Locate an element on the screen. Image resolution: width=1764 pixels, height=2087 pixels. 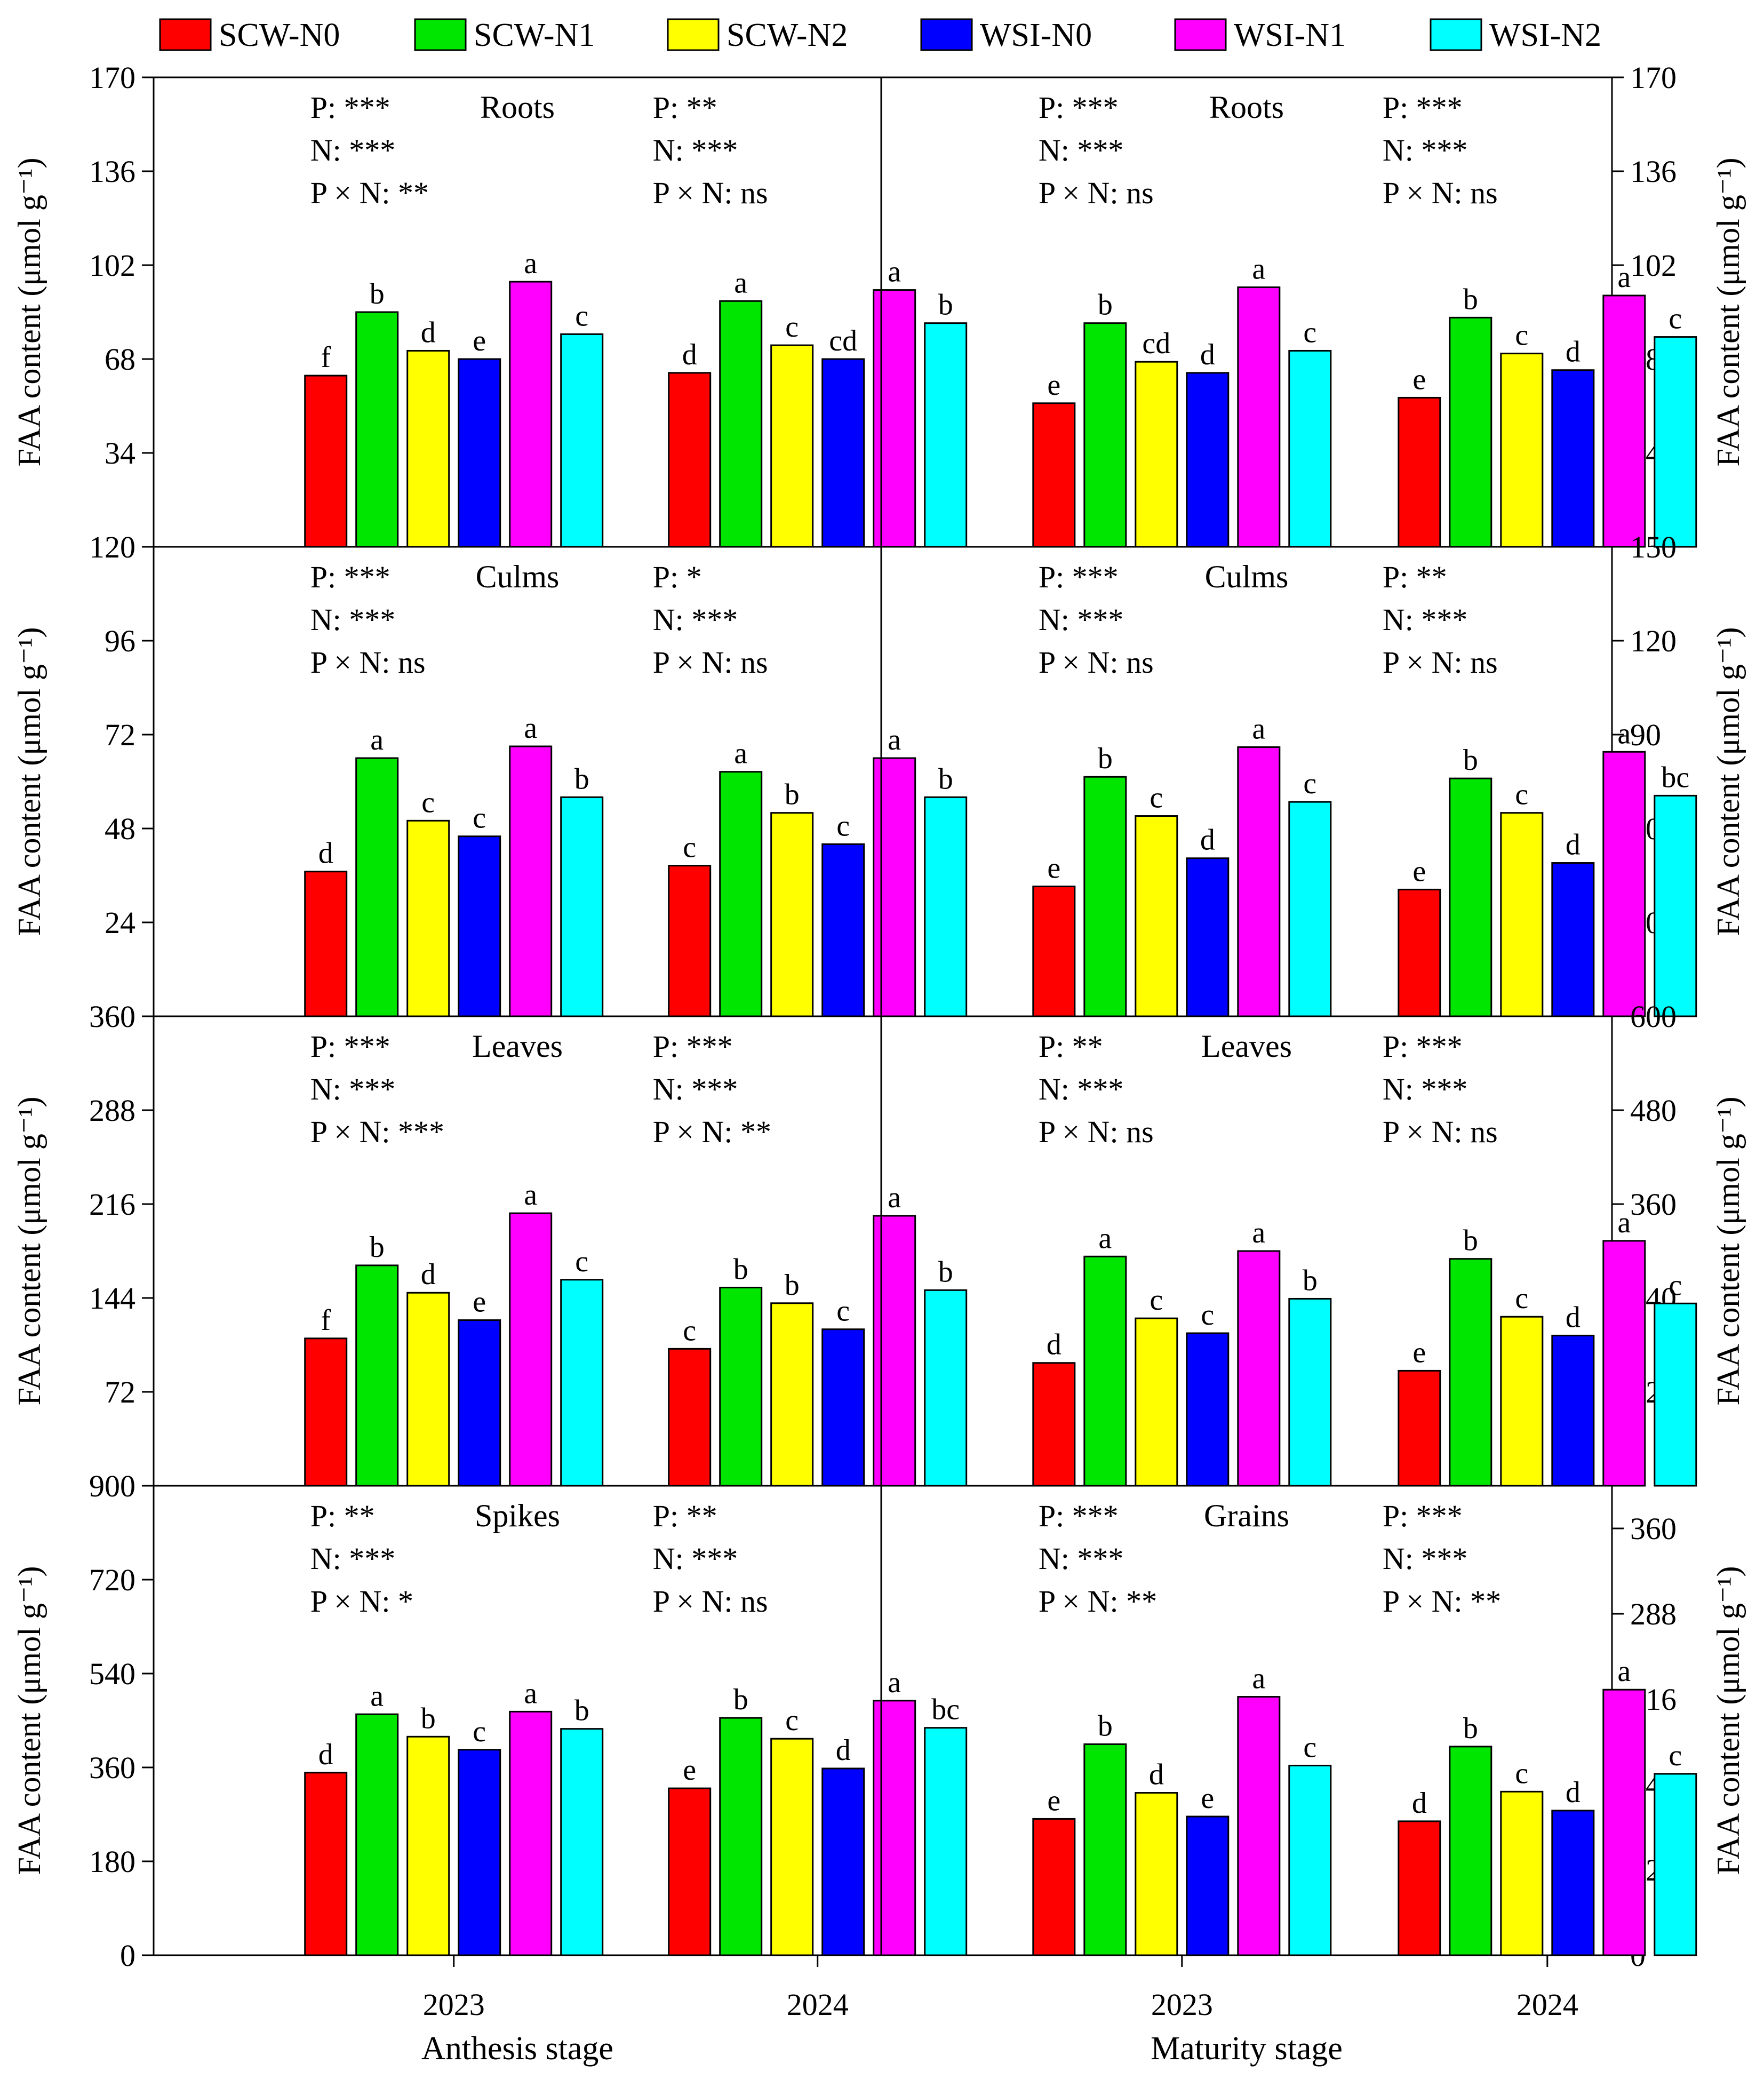
stat-pxn: P × N: ns is located at coordinates (1097, 662).